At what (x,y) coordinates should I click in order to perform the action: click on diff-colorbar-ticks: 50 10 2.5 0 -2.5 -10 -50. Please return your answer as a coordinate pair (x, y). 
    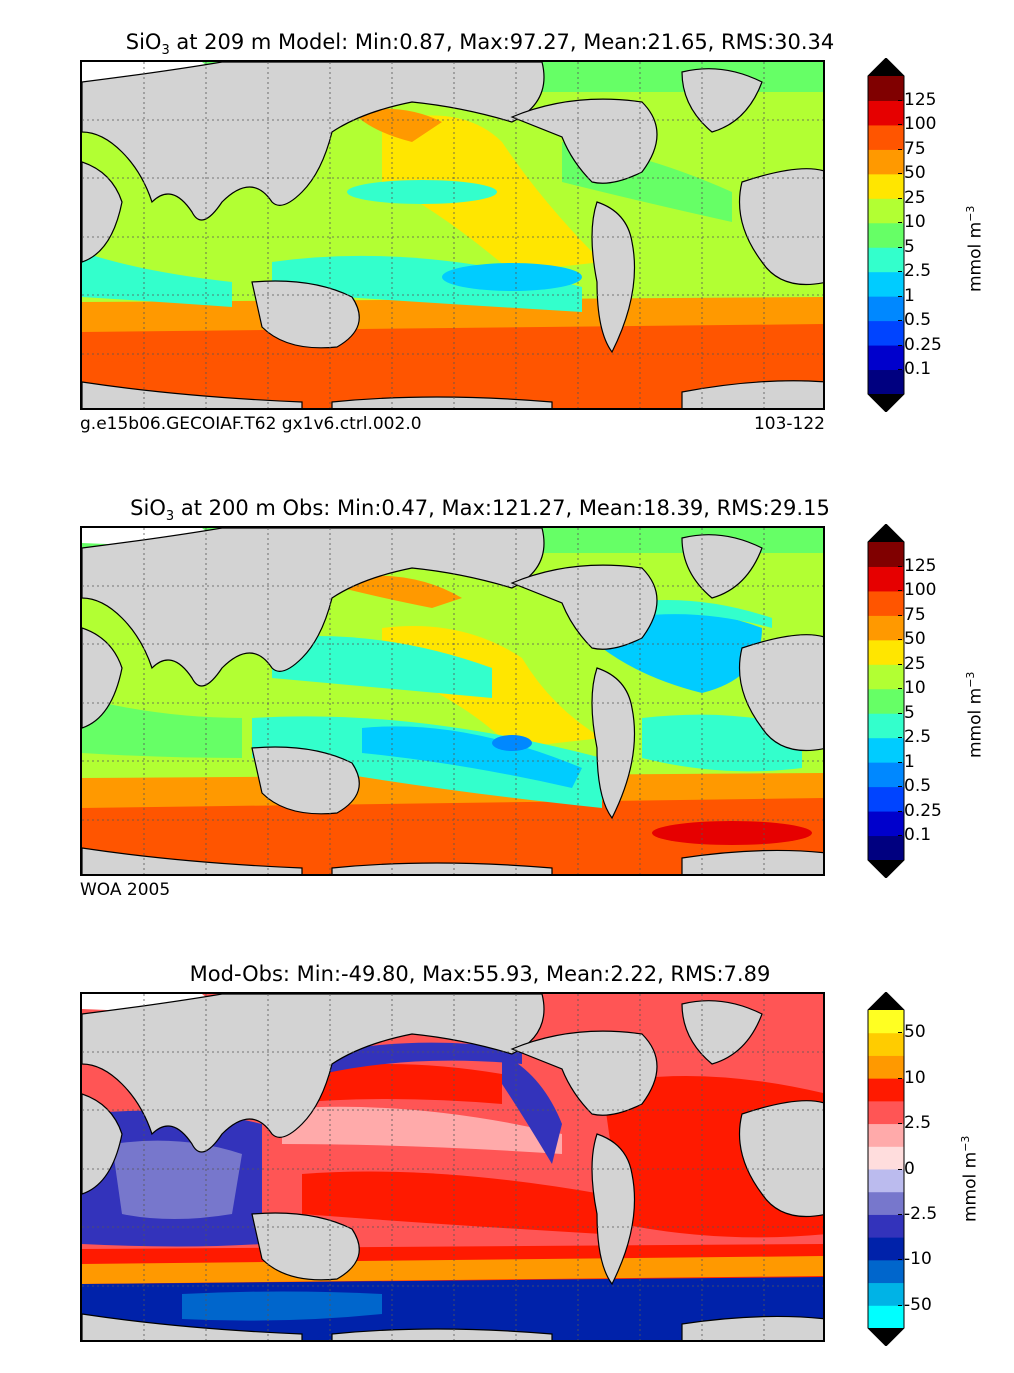
    Looking at the image, I should click on (930, 1169).